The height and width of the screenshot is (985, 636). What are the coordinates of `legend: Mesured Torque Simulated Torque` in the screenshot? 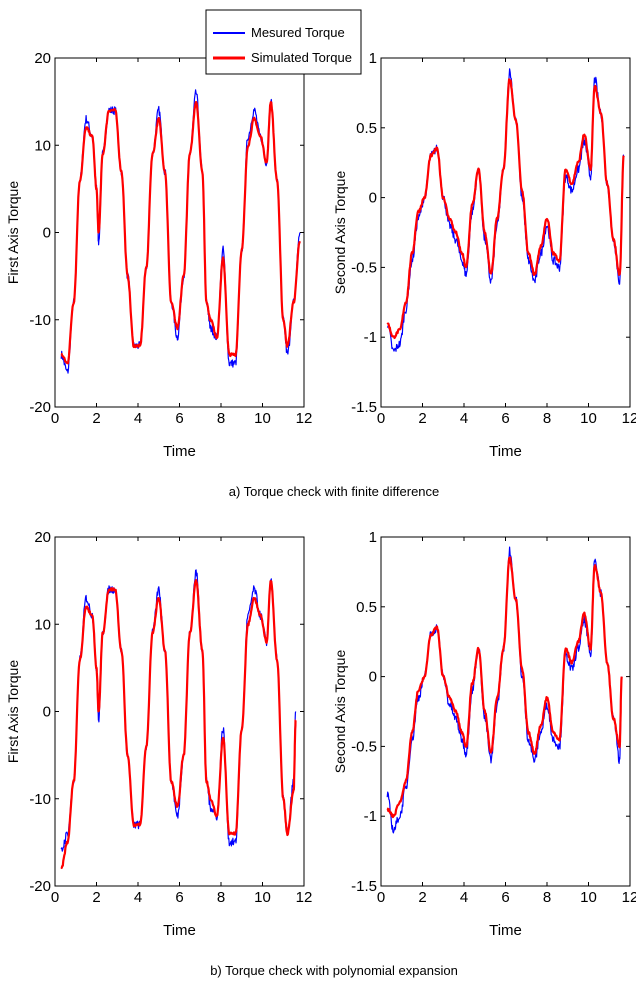 It's located at (283, 42).